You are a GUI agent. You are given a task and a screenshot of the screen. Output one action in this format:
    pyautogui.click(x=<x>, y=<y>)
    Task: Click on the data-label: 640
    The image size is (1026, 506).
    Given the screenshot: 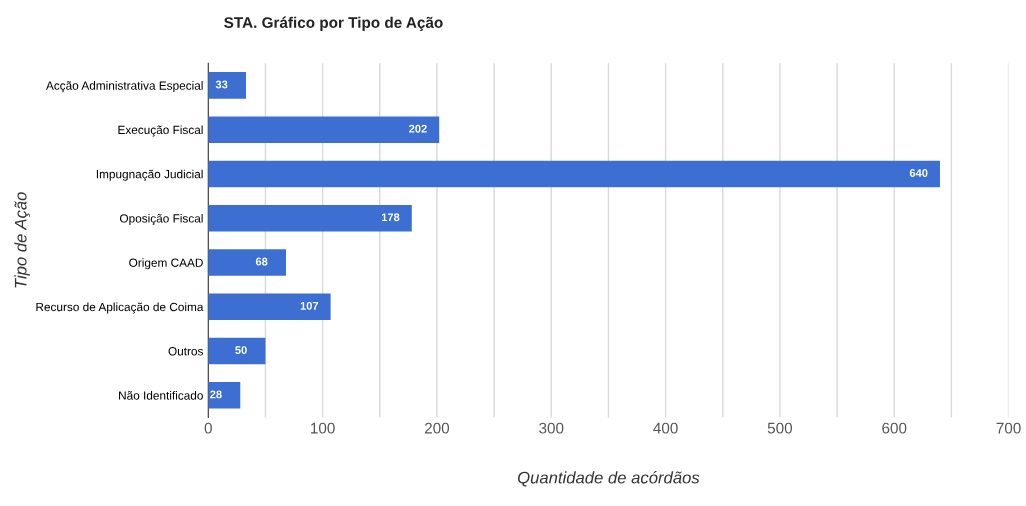 What is the action you would take?
    pyautogui.click(x=918, y=173)
    